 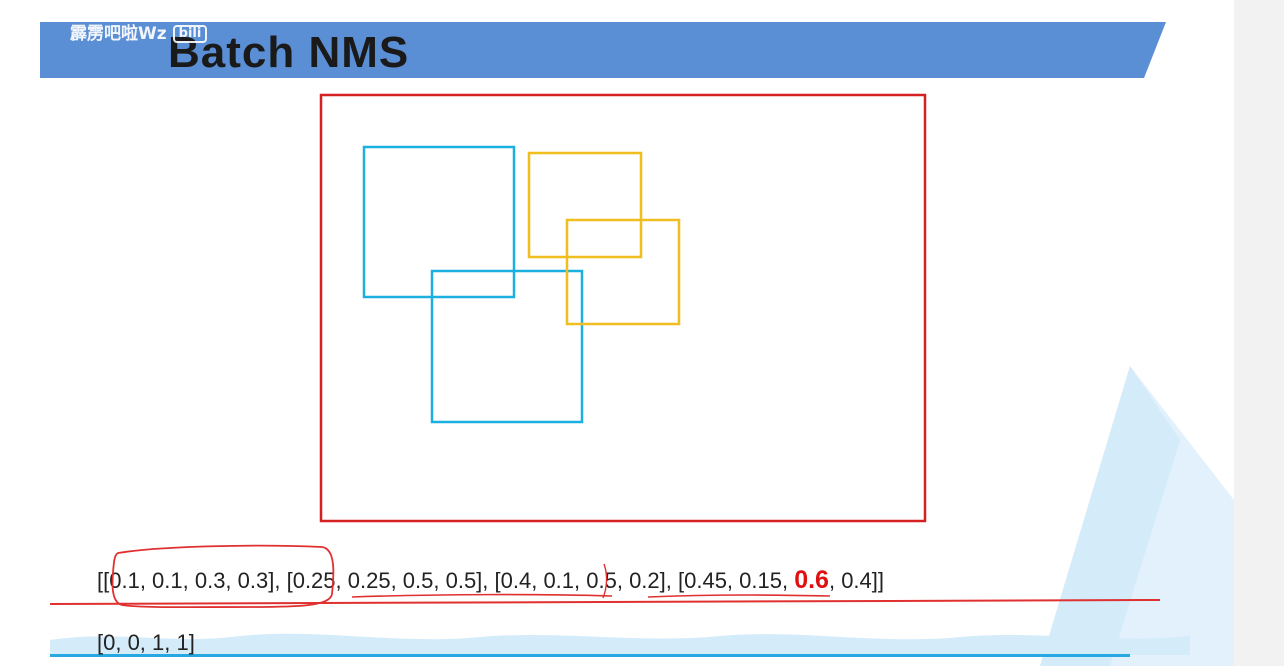 I want to click on box-coords-4-prefix: [0.45, 0.15,, so click(x=736, y=580).